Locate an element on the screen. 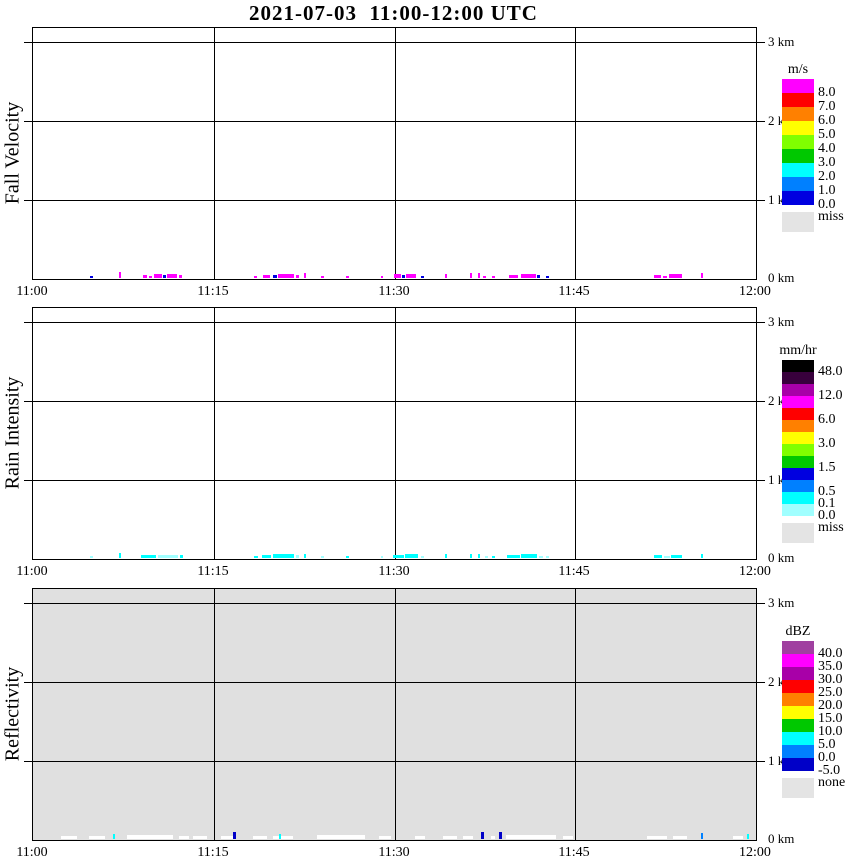 The width and height of the screenshot is (850, 868). colorbar-tick-label: 1.0 is located at coordinates (827, 190).